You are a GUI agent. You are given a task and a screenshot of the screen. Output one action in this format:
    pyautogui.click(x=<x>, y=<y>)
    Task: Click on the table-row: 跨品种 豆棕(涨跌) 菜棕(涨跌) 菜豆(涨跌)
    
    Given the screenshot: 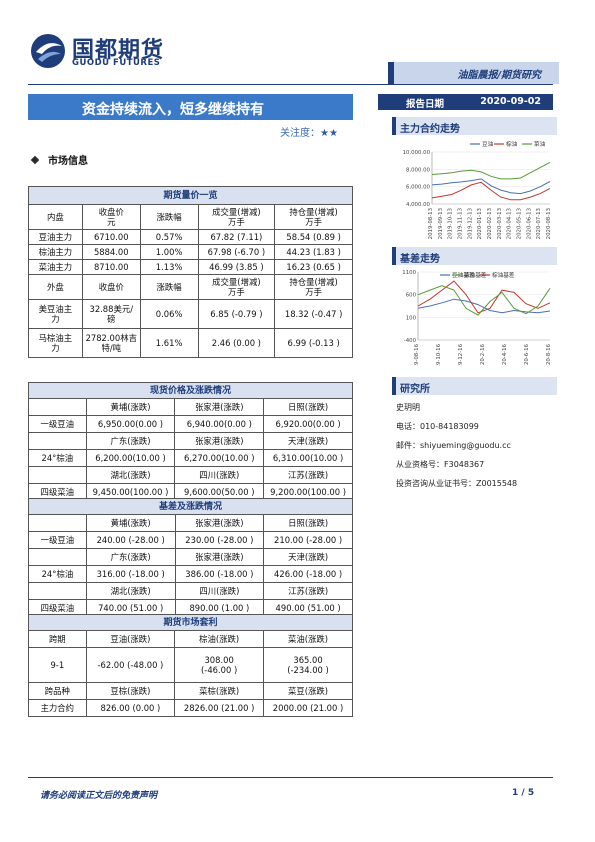 What is the action you would take?
    pyautogui.click(x=190, y=691)
    